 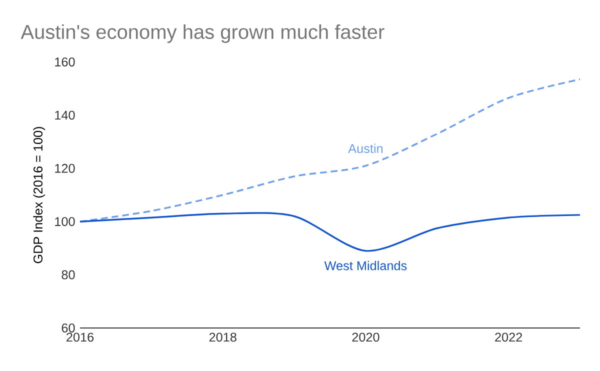 I want to click on y-tick-label: 80, so click(x=68, y=275).